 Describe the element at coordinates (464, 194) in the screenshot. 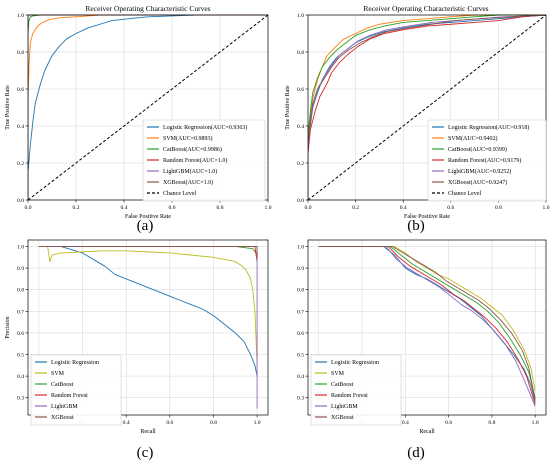

I see `legend-entry: Chance Level` at that location.